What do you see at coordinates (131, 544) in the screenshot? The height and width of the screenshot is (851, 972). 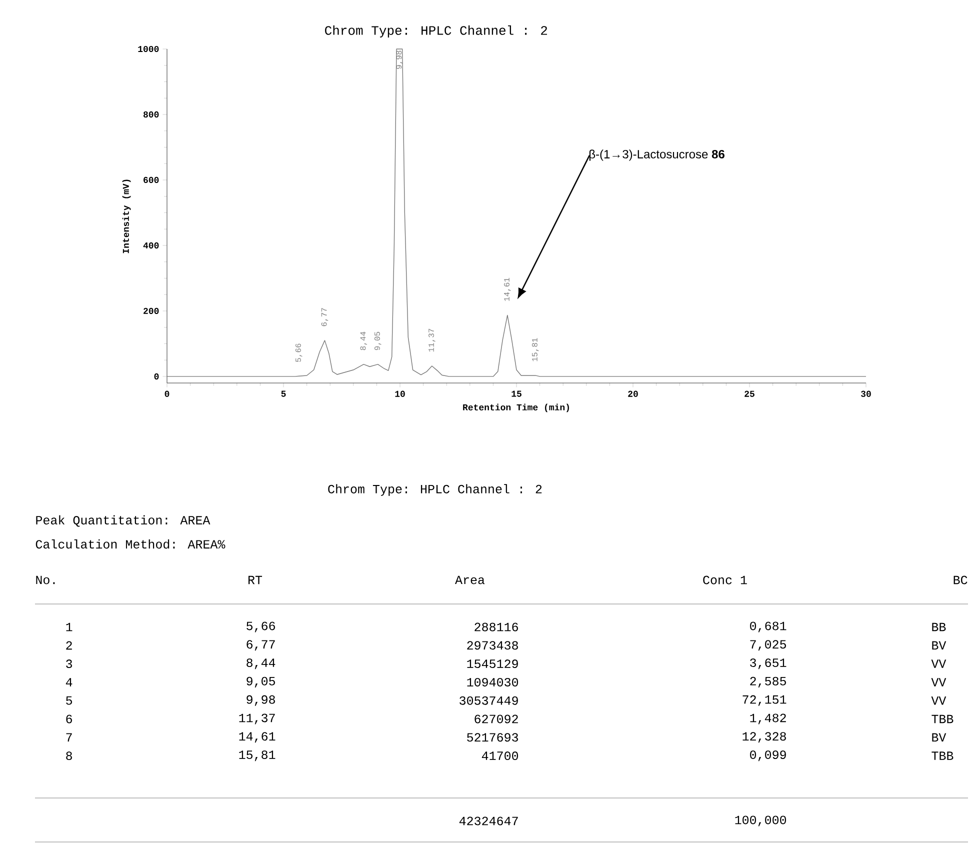 I see `text: Calculation Method: AREA%` at bounding box center [131, 544].